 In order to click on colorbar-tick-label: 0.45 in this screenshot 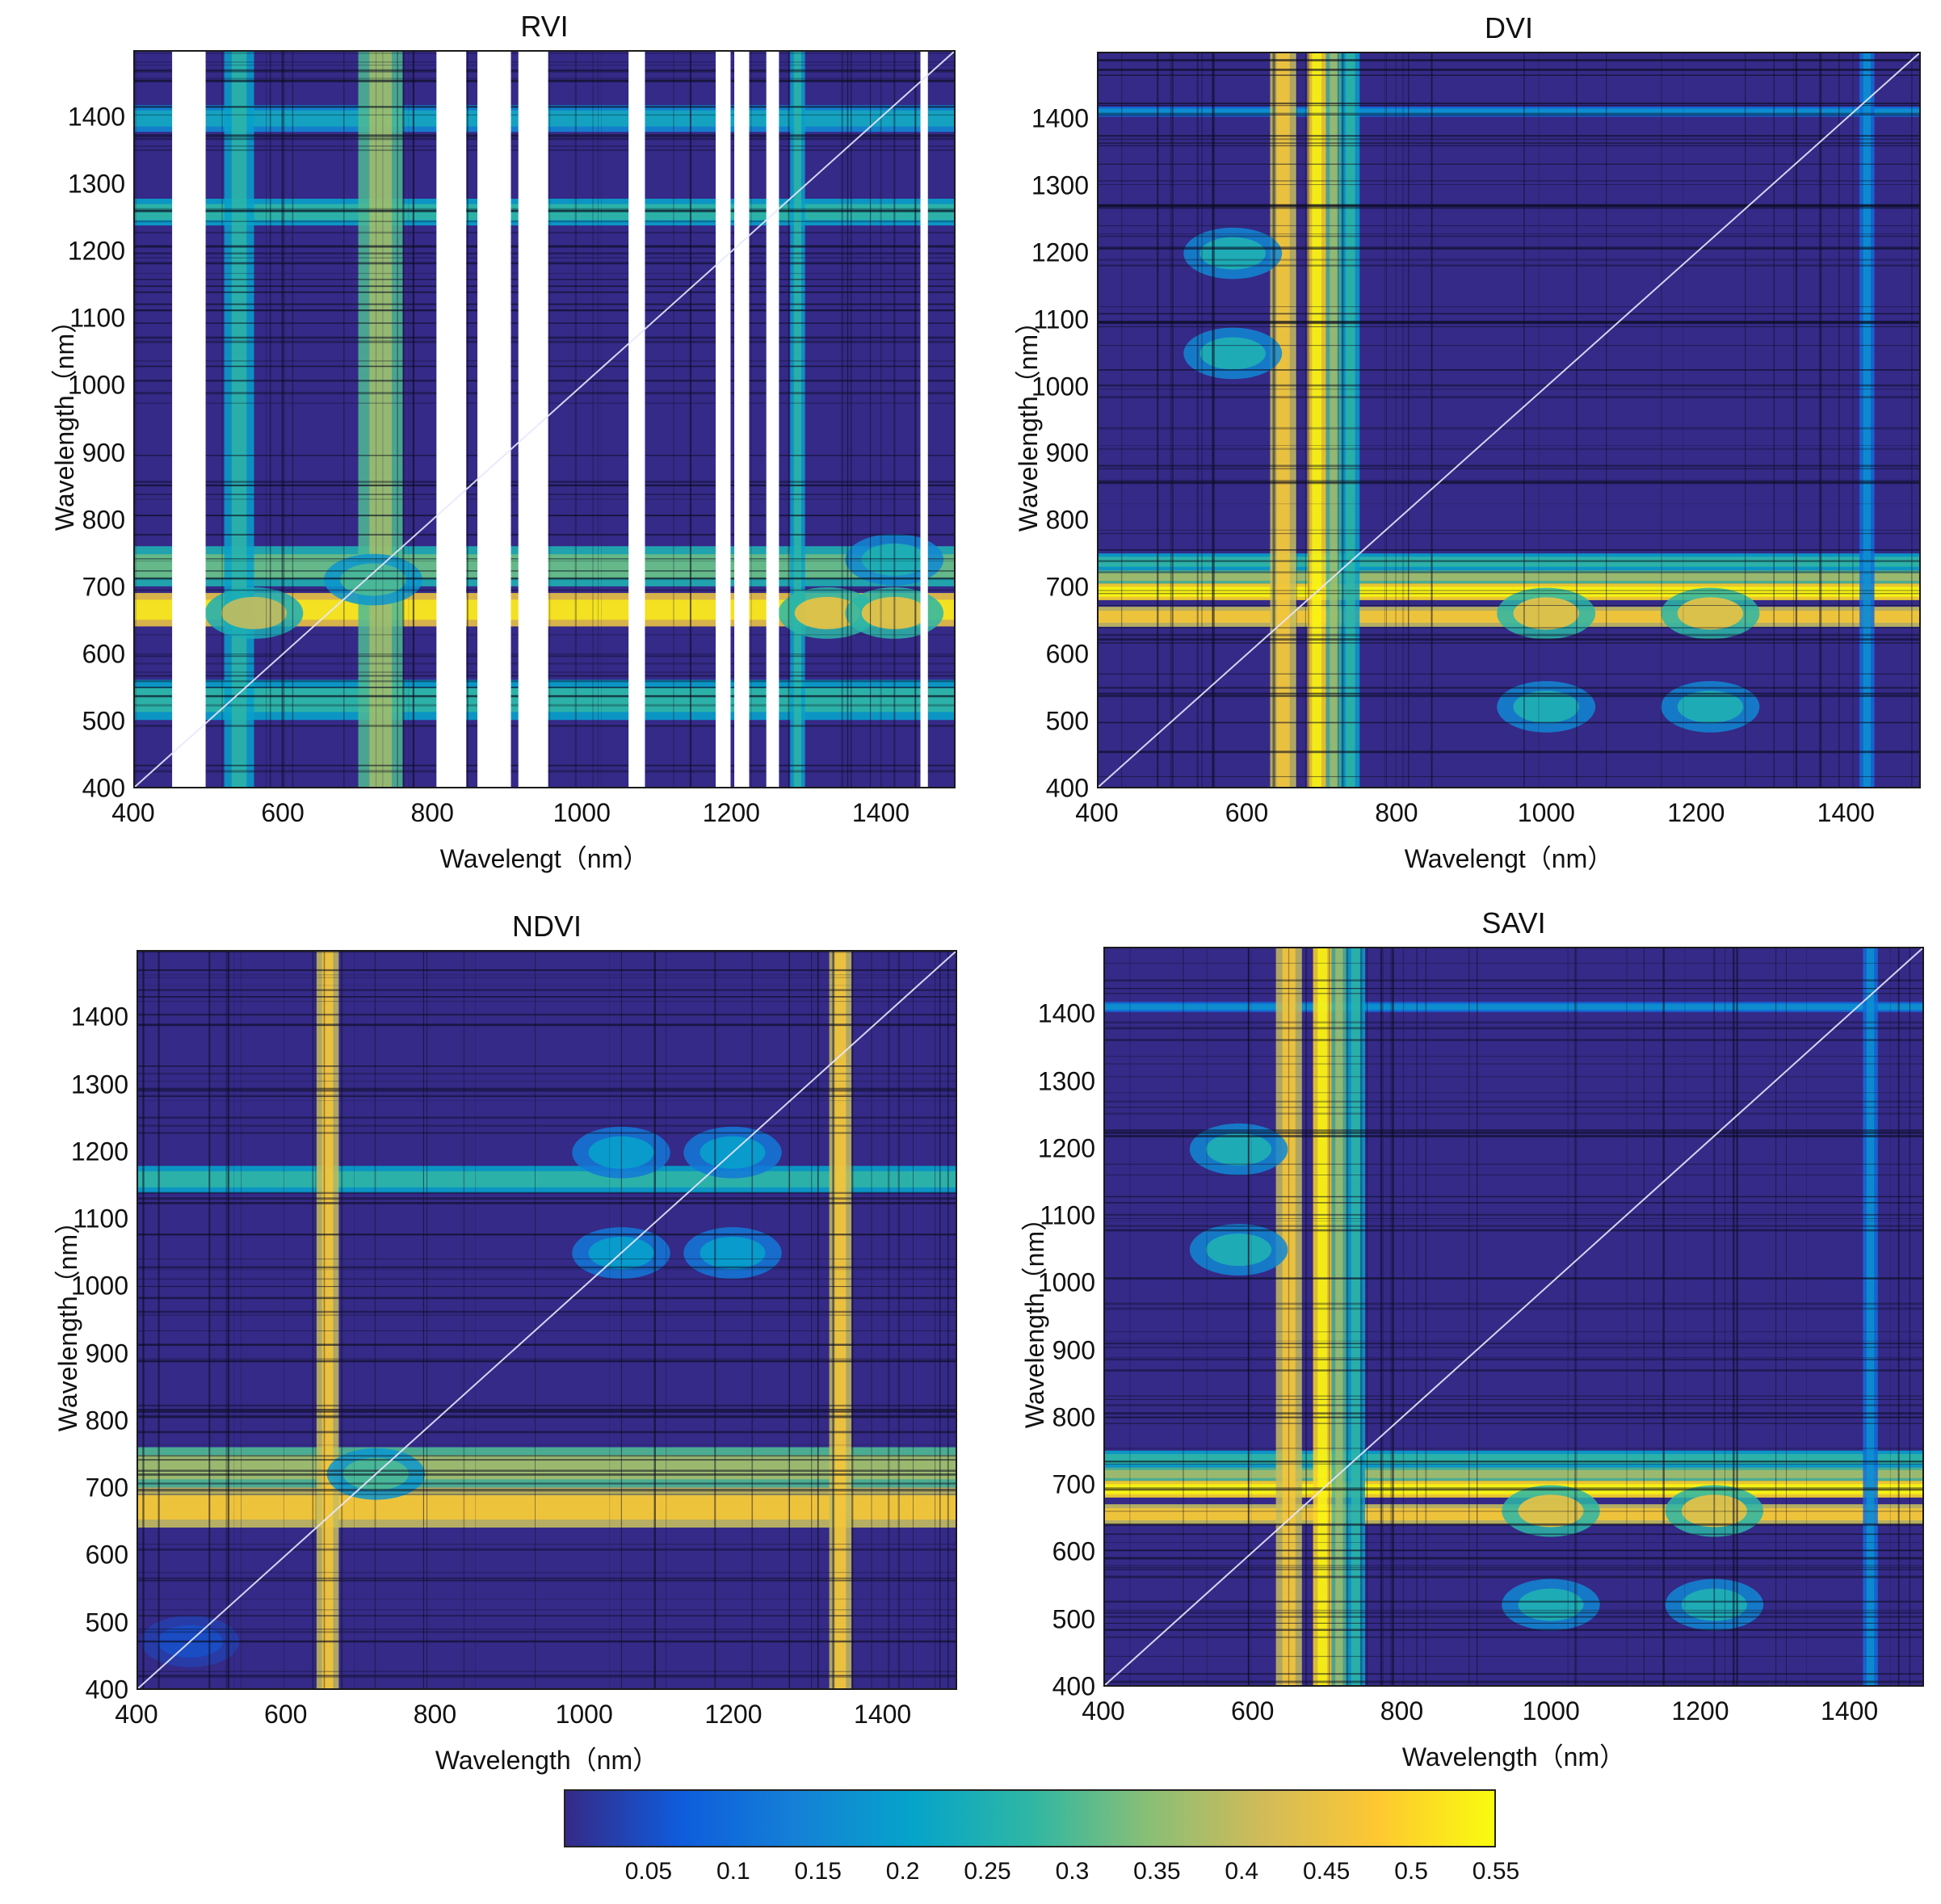, I will do `click(1326, 1871)`.